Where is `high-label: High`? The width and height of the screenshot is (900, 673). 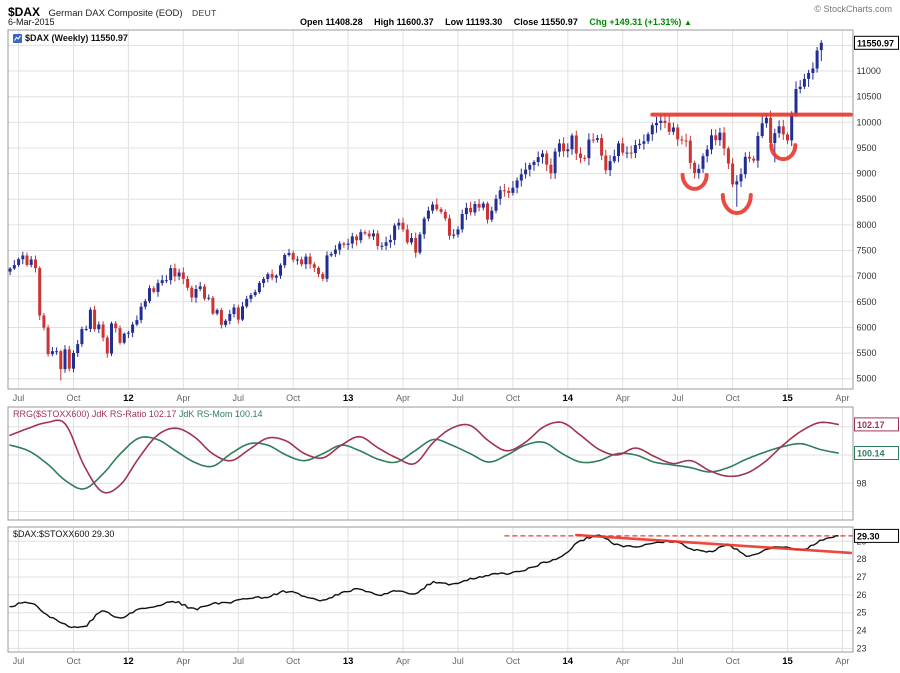 high-label: High is located at coordinates (384, 22).